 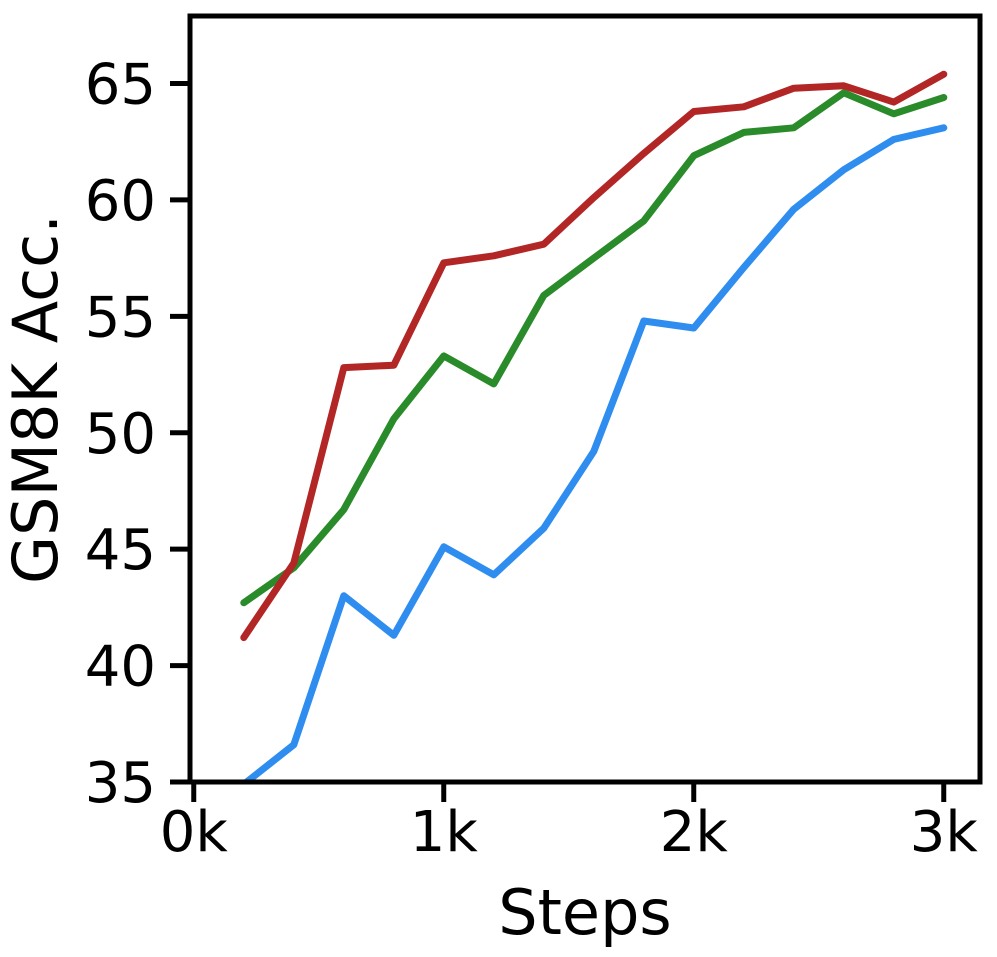 I want to click on y-tick-label: 50, so click(x=120, y=434).